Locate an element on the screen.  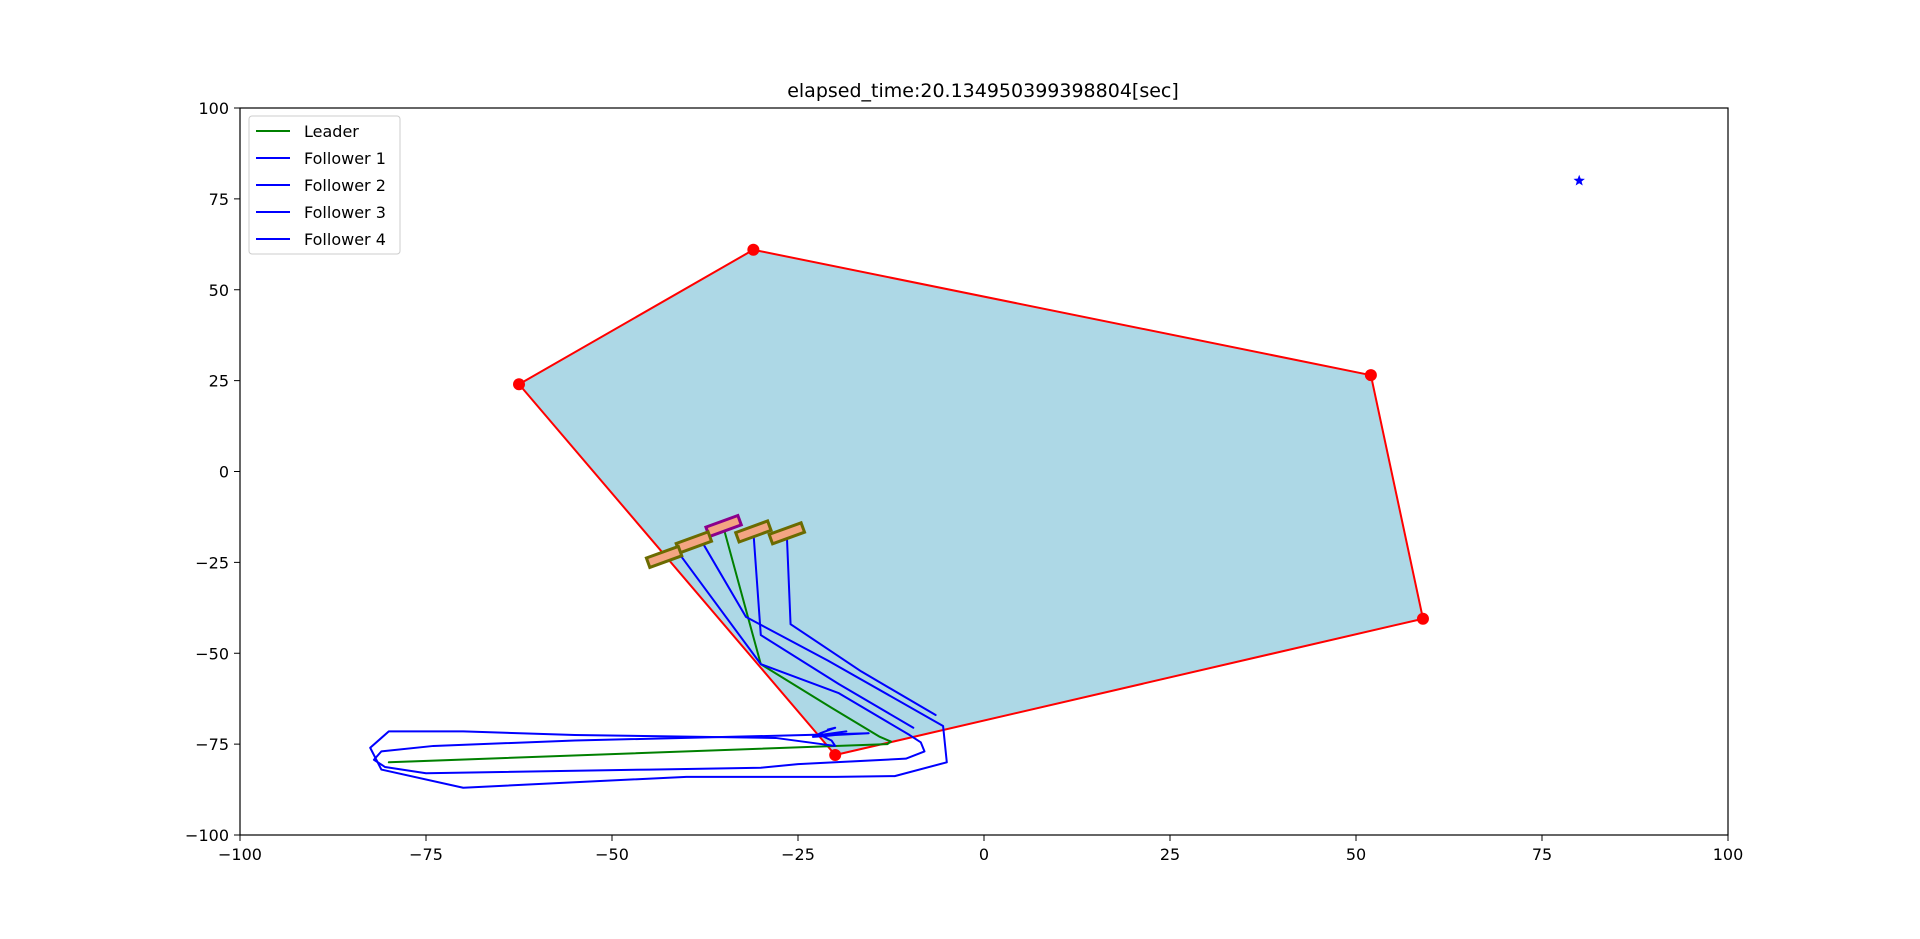
legend-entry-follower-1: Follower 1 is located at coordinates (321, 158).